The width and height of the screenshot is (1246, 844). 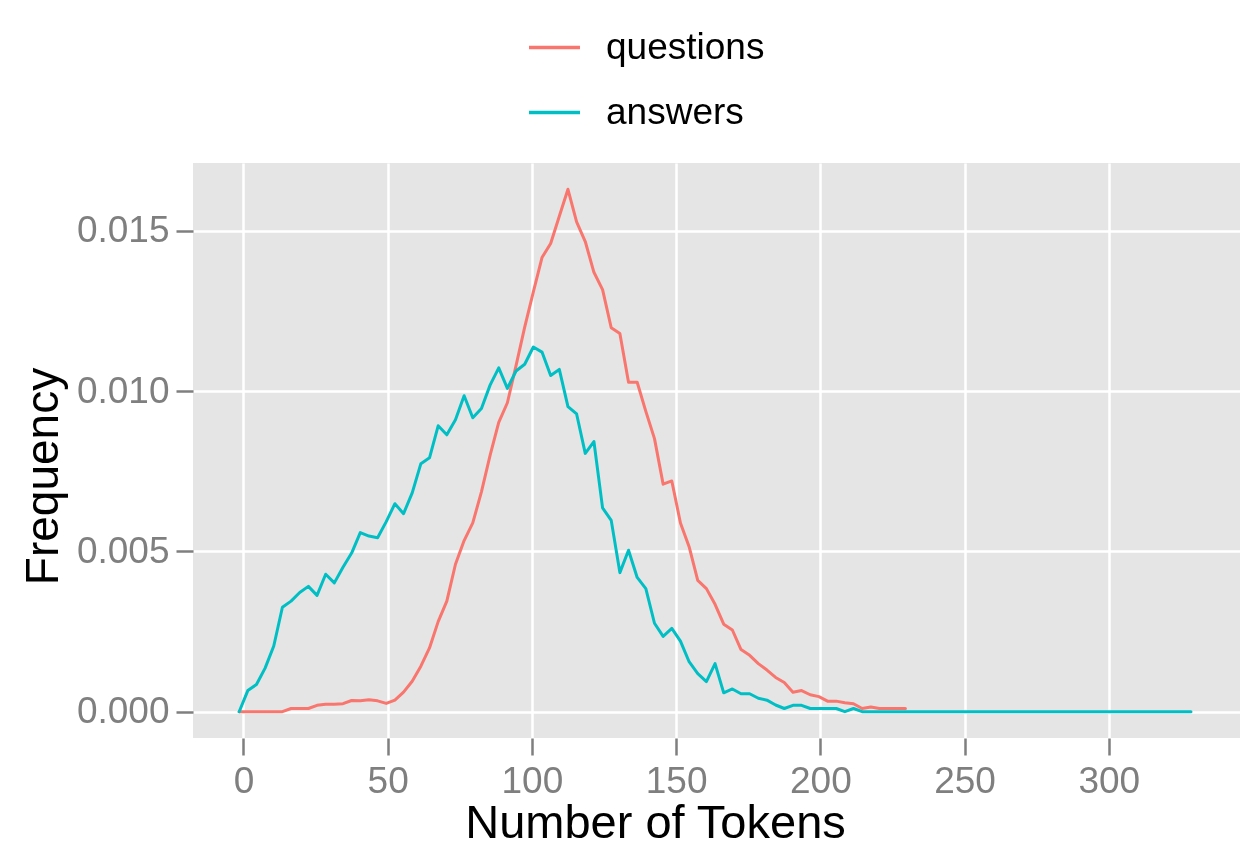 What do you see at coordinates (123, 711) in the screenshot?
I see `y-tick-label: 0.000` at bounding box center [123, 711].